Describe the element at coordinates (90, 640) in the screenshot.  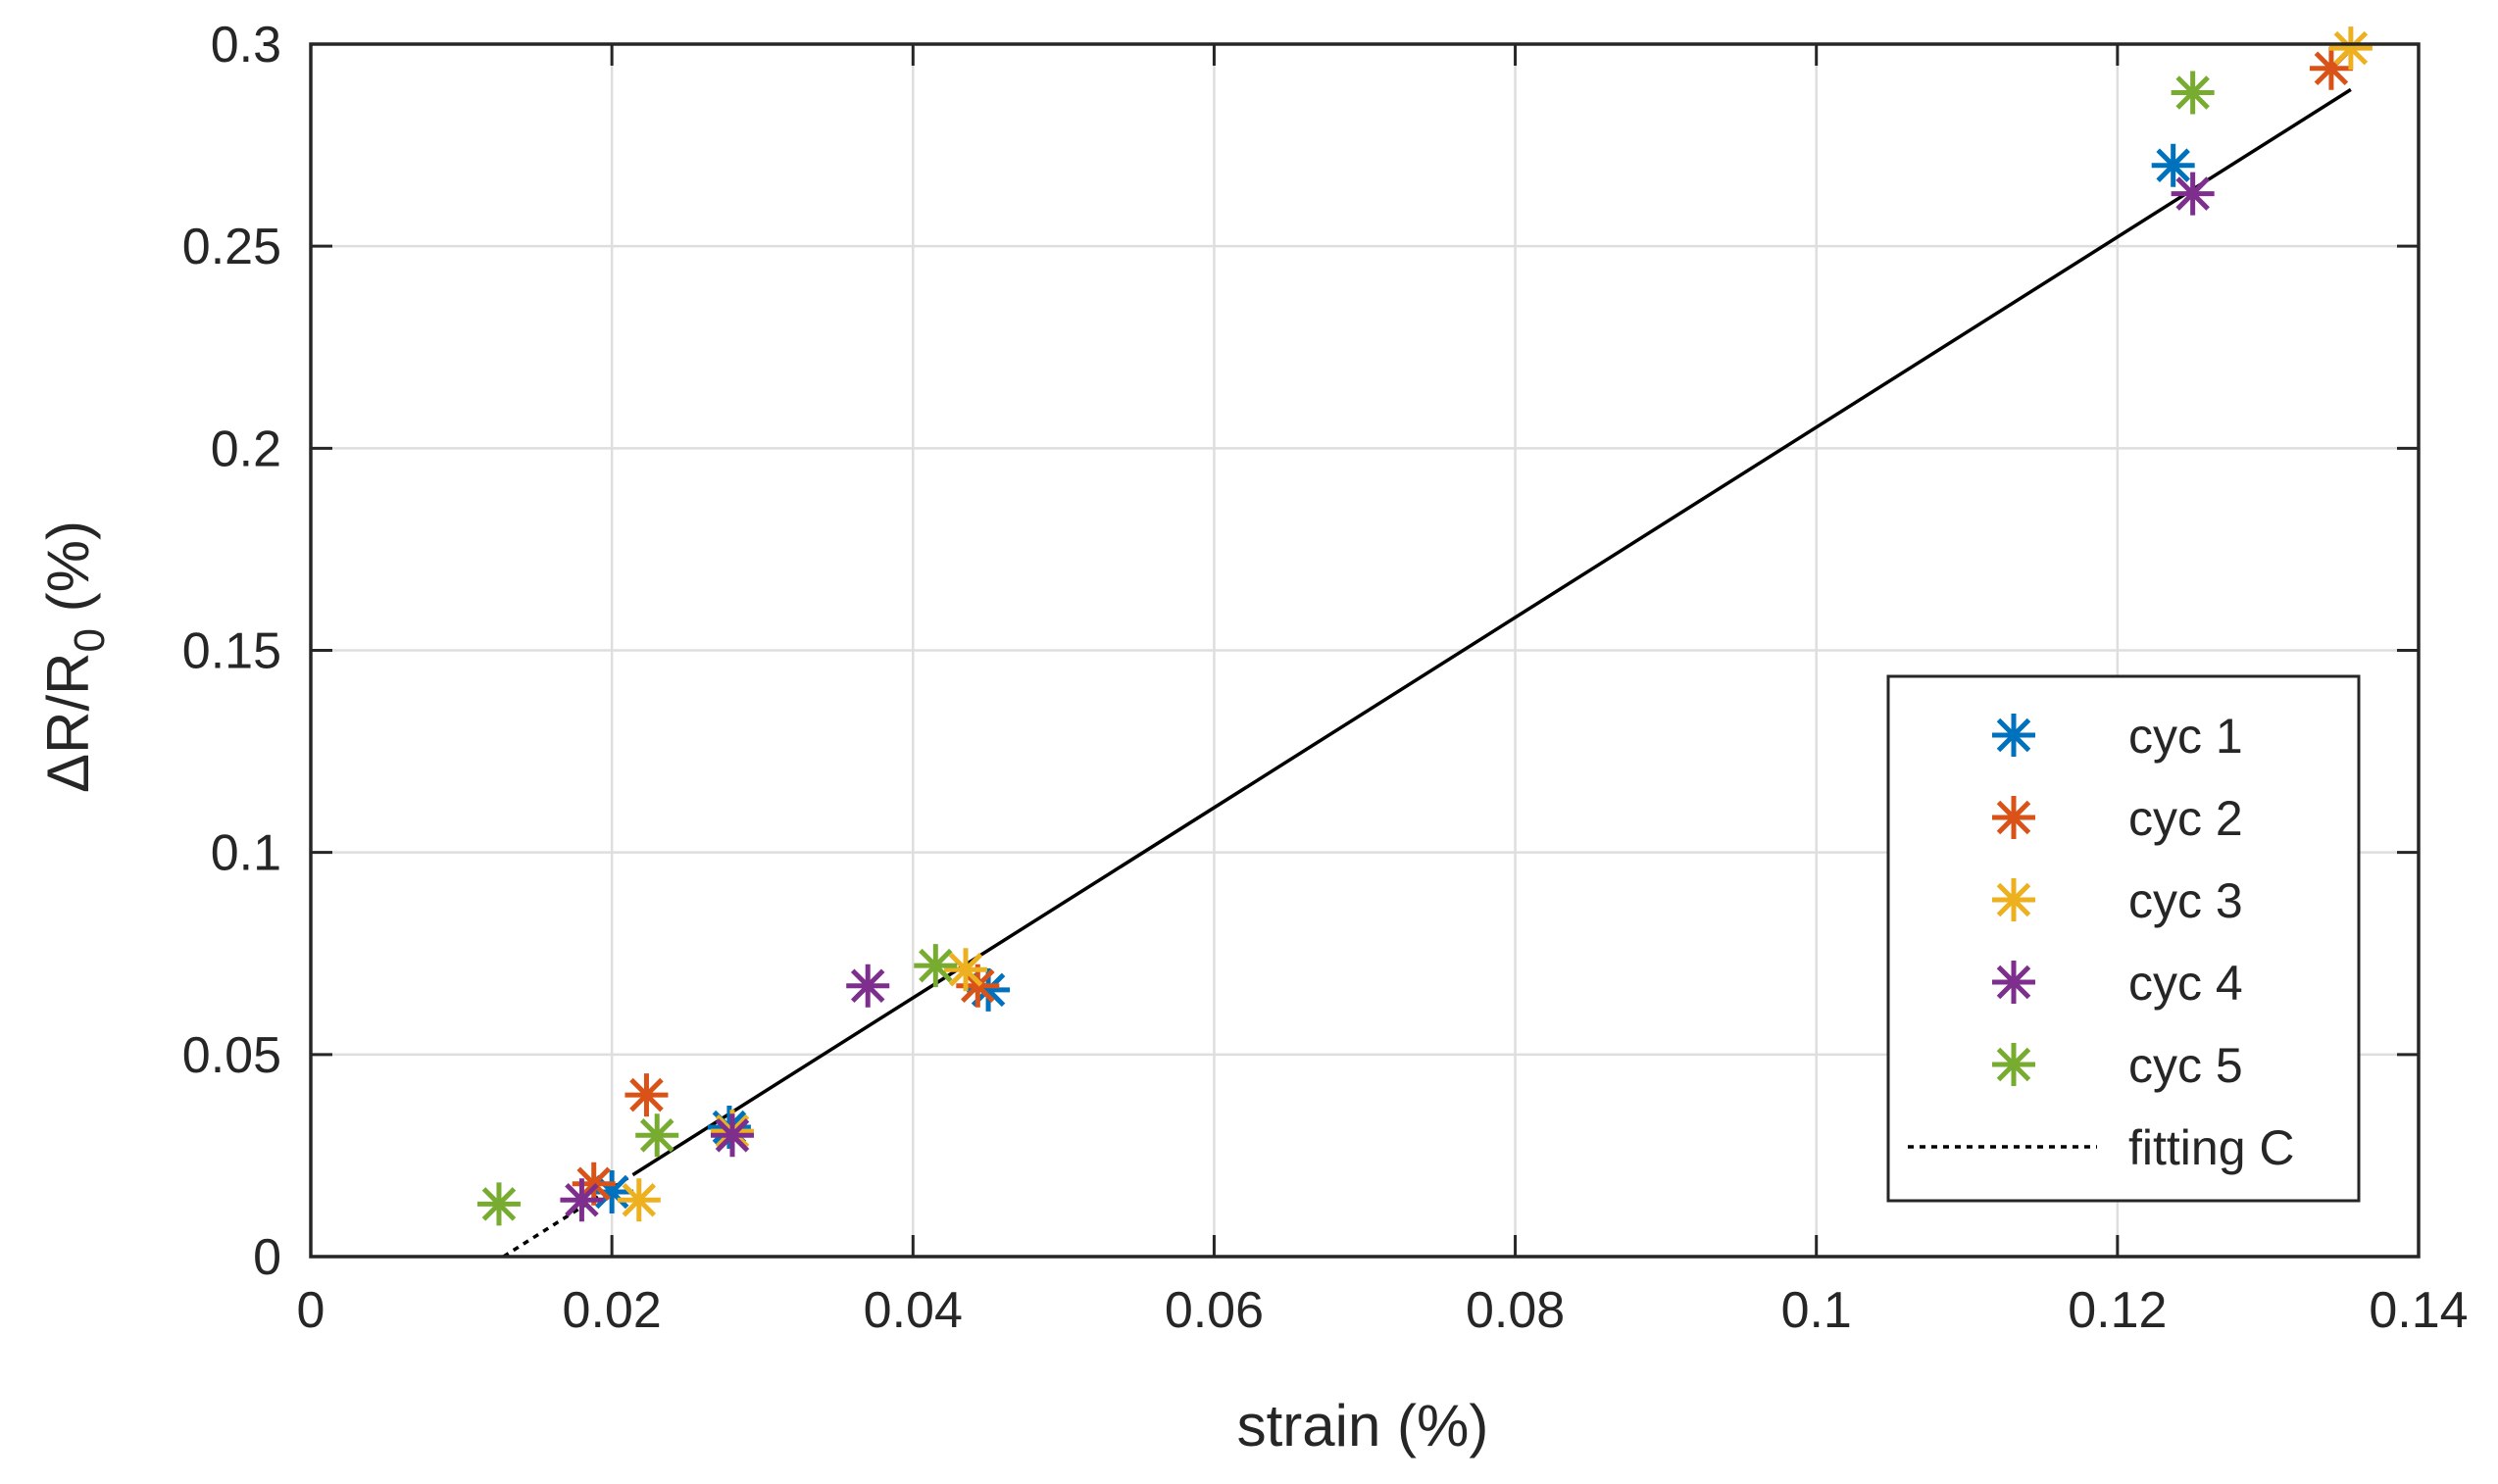
I see `y-axis-title-subscript: 0` at that location.